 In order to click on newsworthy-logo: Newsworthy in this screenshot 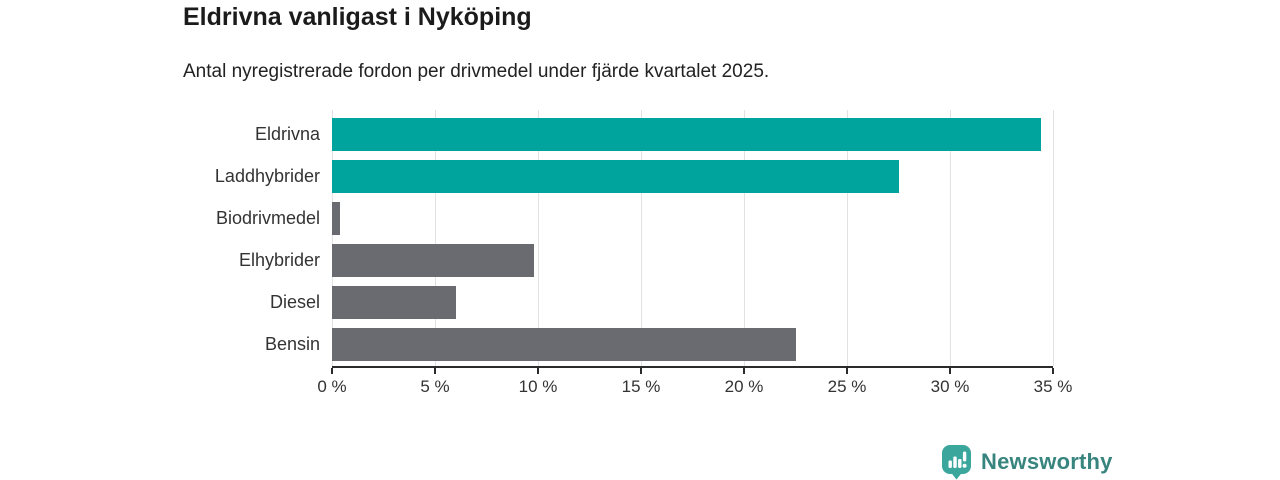, I will do `click(1026, 462)`.